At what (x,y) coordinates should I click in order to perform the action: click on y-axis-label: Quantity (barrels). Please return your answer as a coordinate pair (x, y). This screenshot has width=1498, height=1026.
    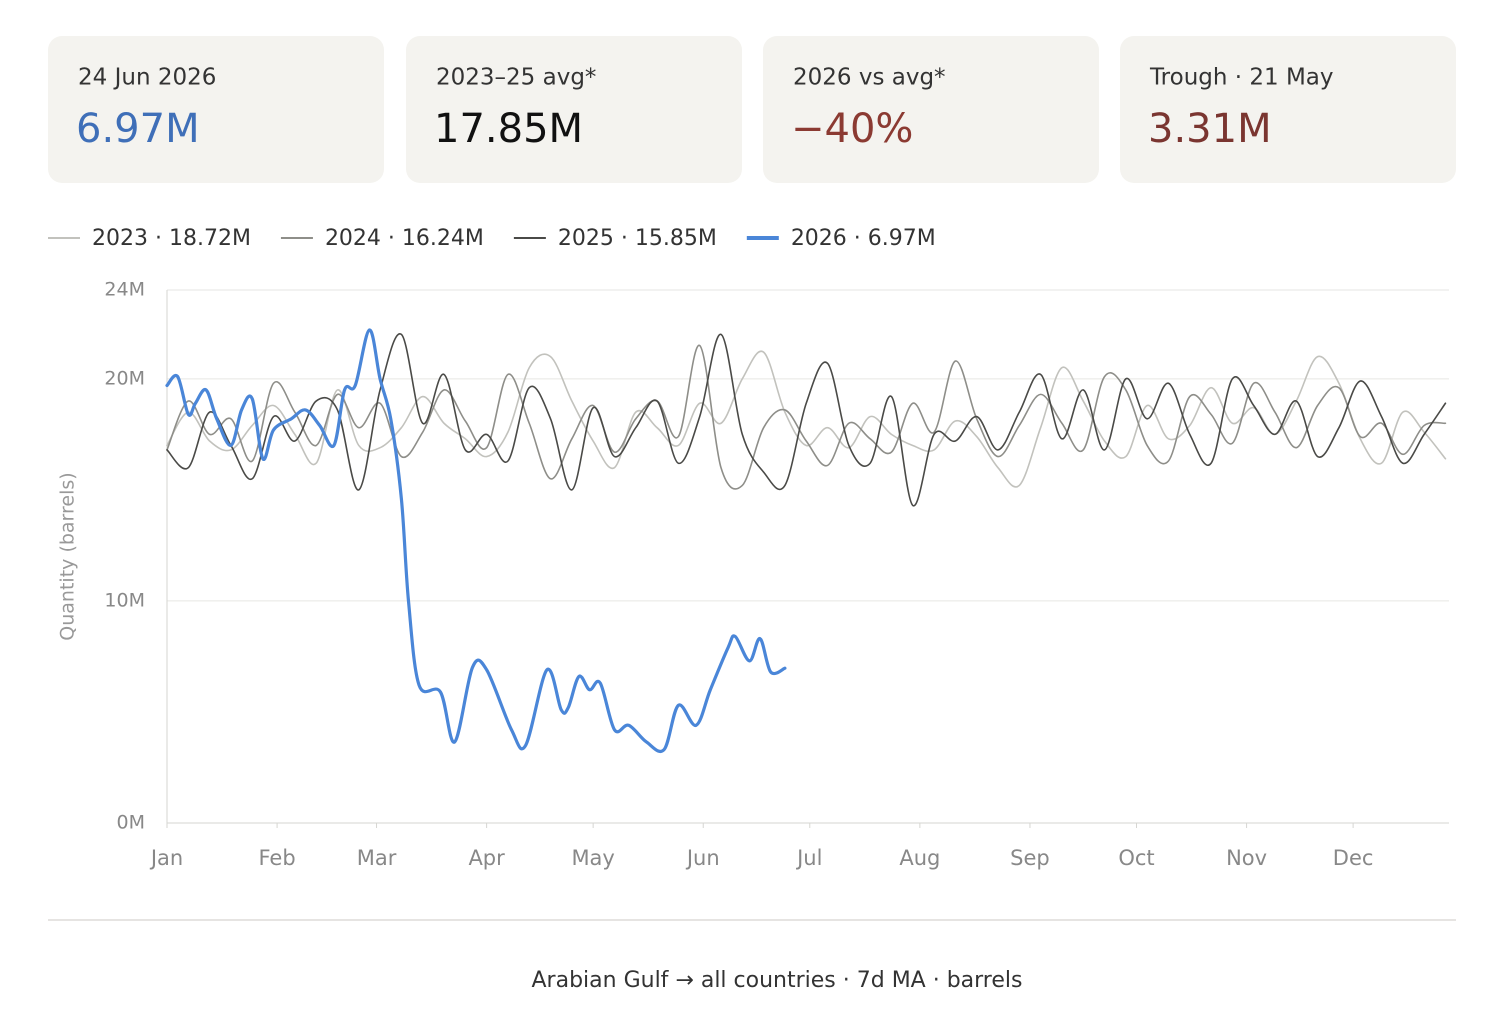
    Looking at the image, I should click on (68, 556).